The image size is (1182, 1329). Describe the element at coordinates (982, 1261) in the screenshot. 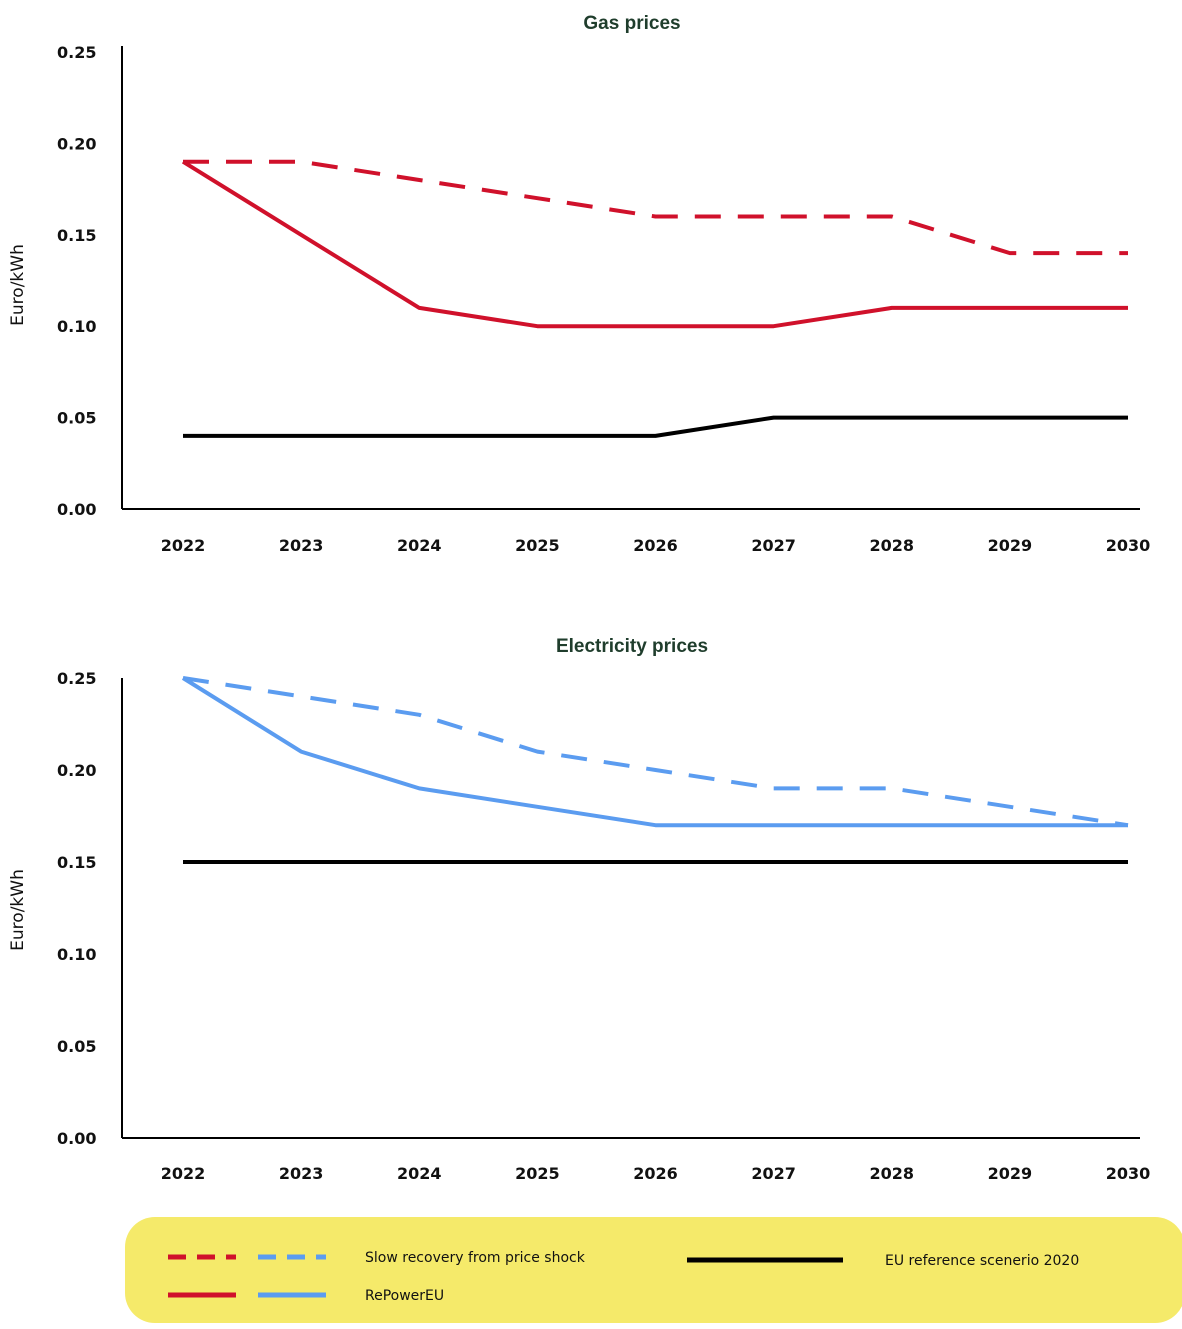

I see `legend-label-eu-reference: EU reference scenerio 2020` at that location.